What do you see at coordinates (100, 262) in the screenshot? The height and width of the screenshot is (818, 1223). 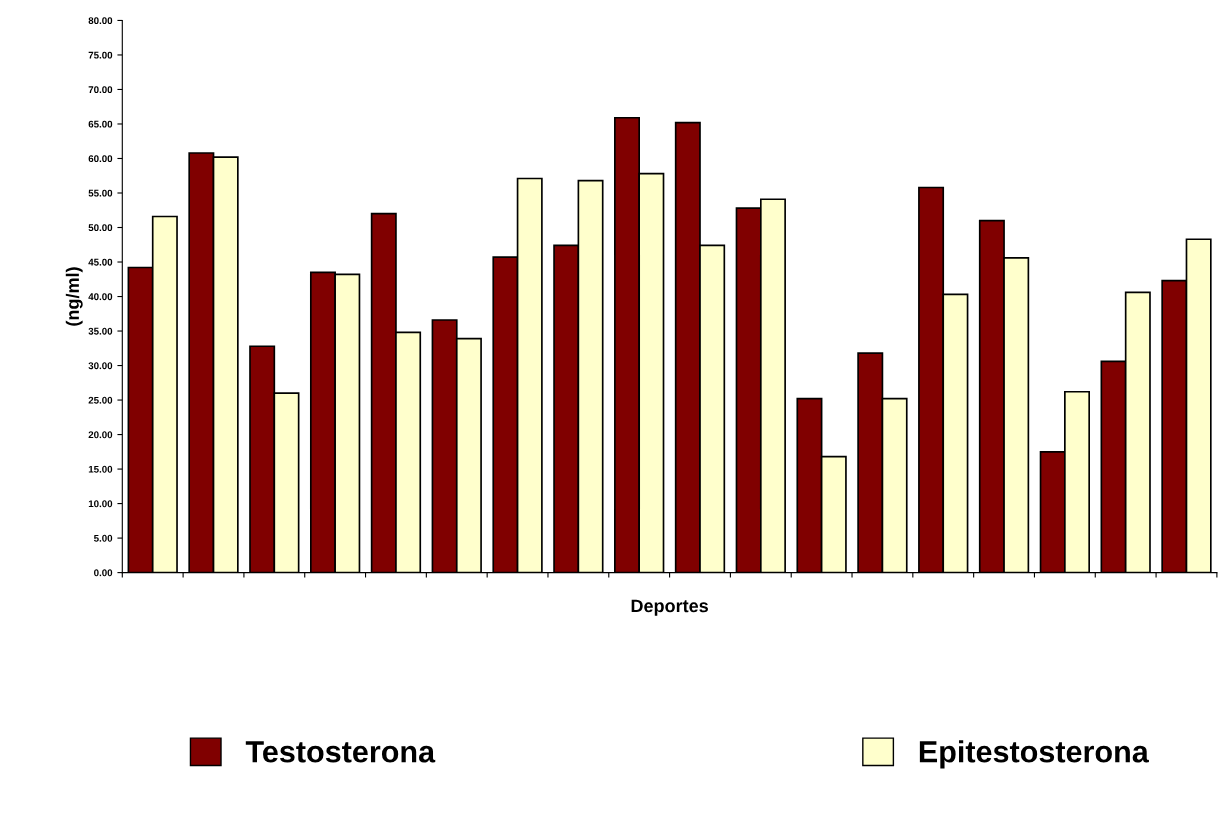 I see `y-tick-label: 45.00` at bounding box center [100, 262].